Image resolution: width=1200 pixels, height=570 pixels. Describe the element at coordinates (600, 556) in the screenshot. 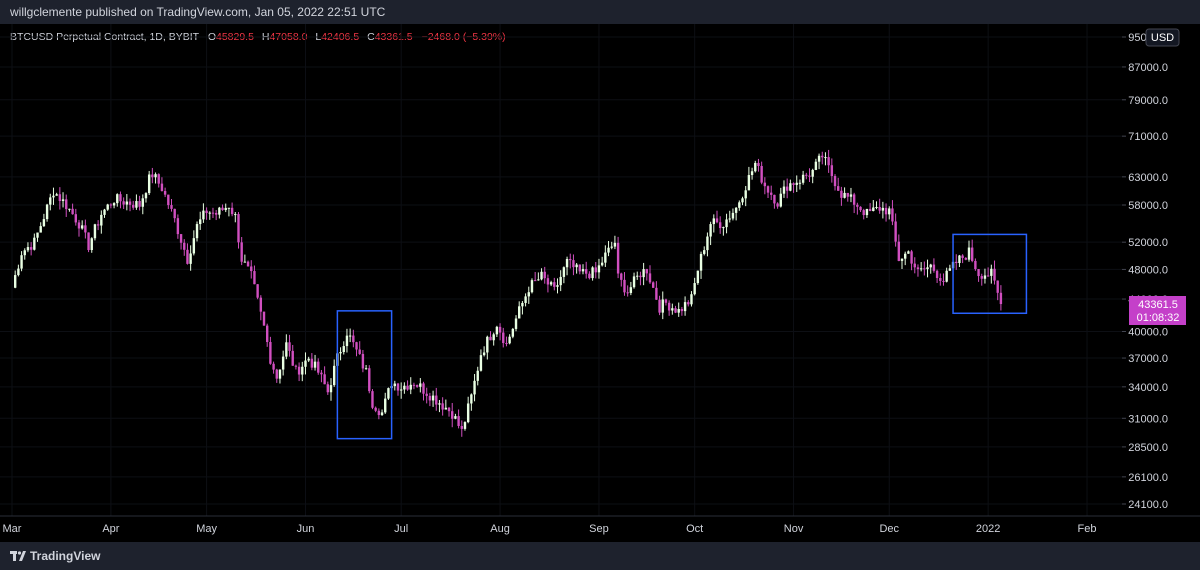

I see `footer: TradingView` at that location.